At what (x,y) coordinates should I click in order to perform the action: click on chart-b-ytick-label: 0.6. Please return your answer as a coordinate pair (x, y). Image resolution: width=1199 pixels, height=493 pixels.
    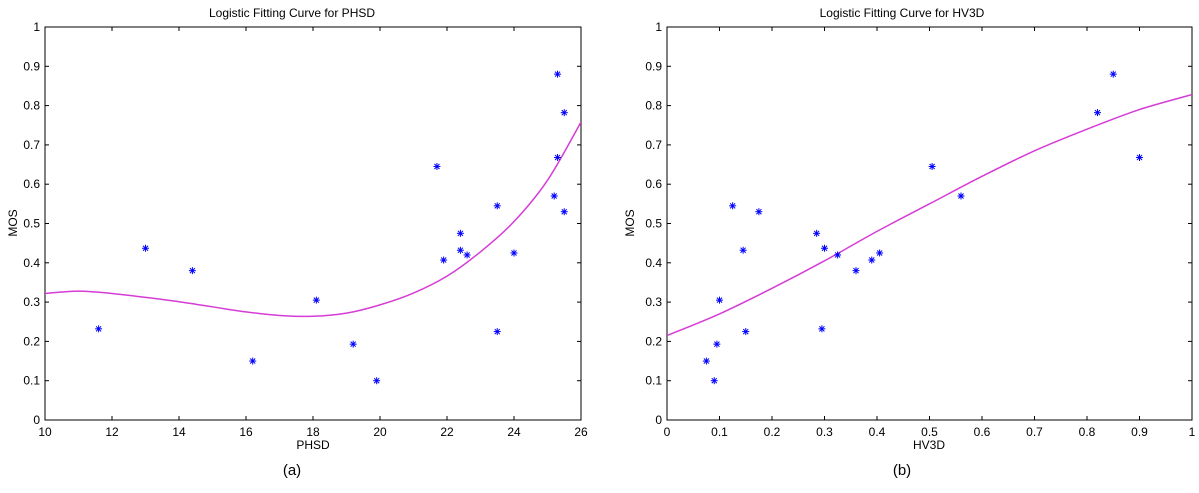
    Looking at the image, I should click on (653, 184).